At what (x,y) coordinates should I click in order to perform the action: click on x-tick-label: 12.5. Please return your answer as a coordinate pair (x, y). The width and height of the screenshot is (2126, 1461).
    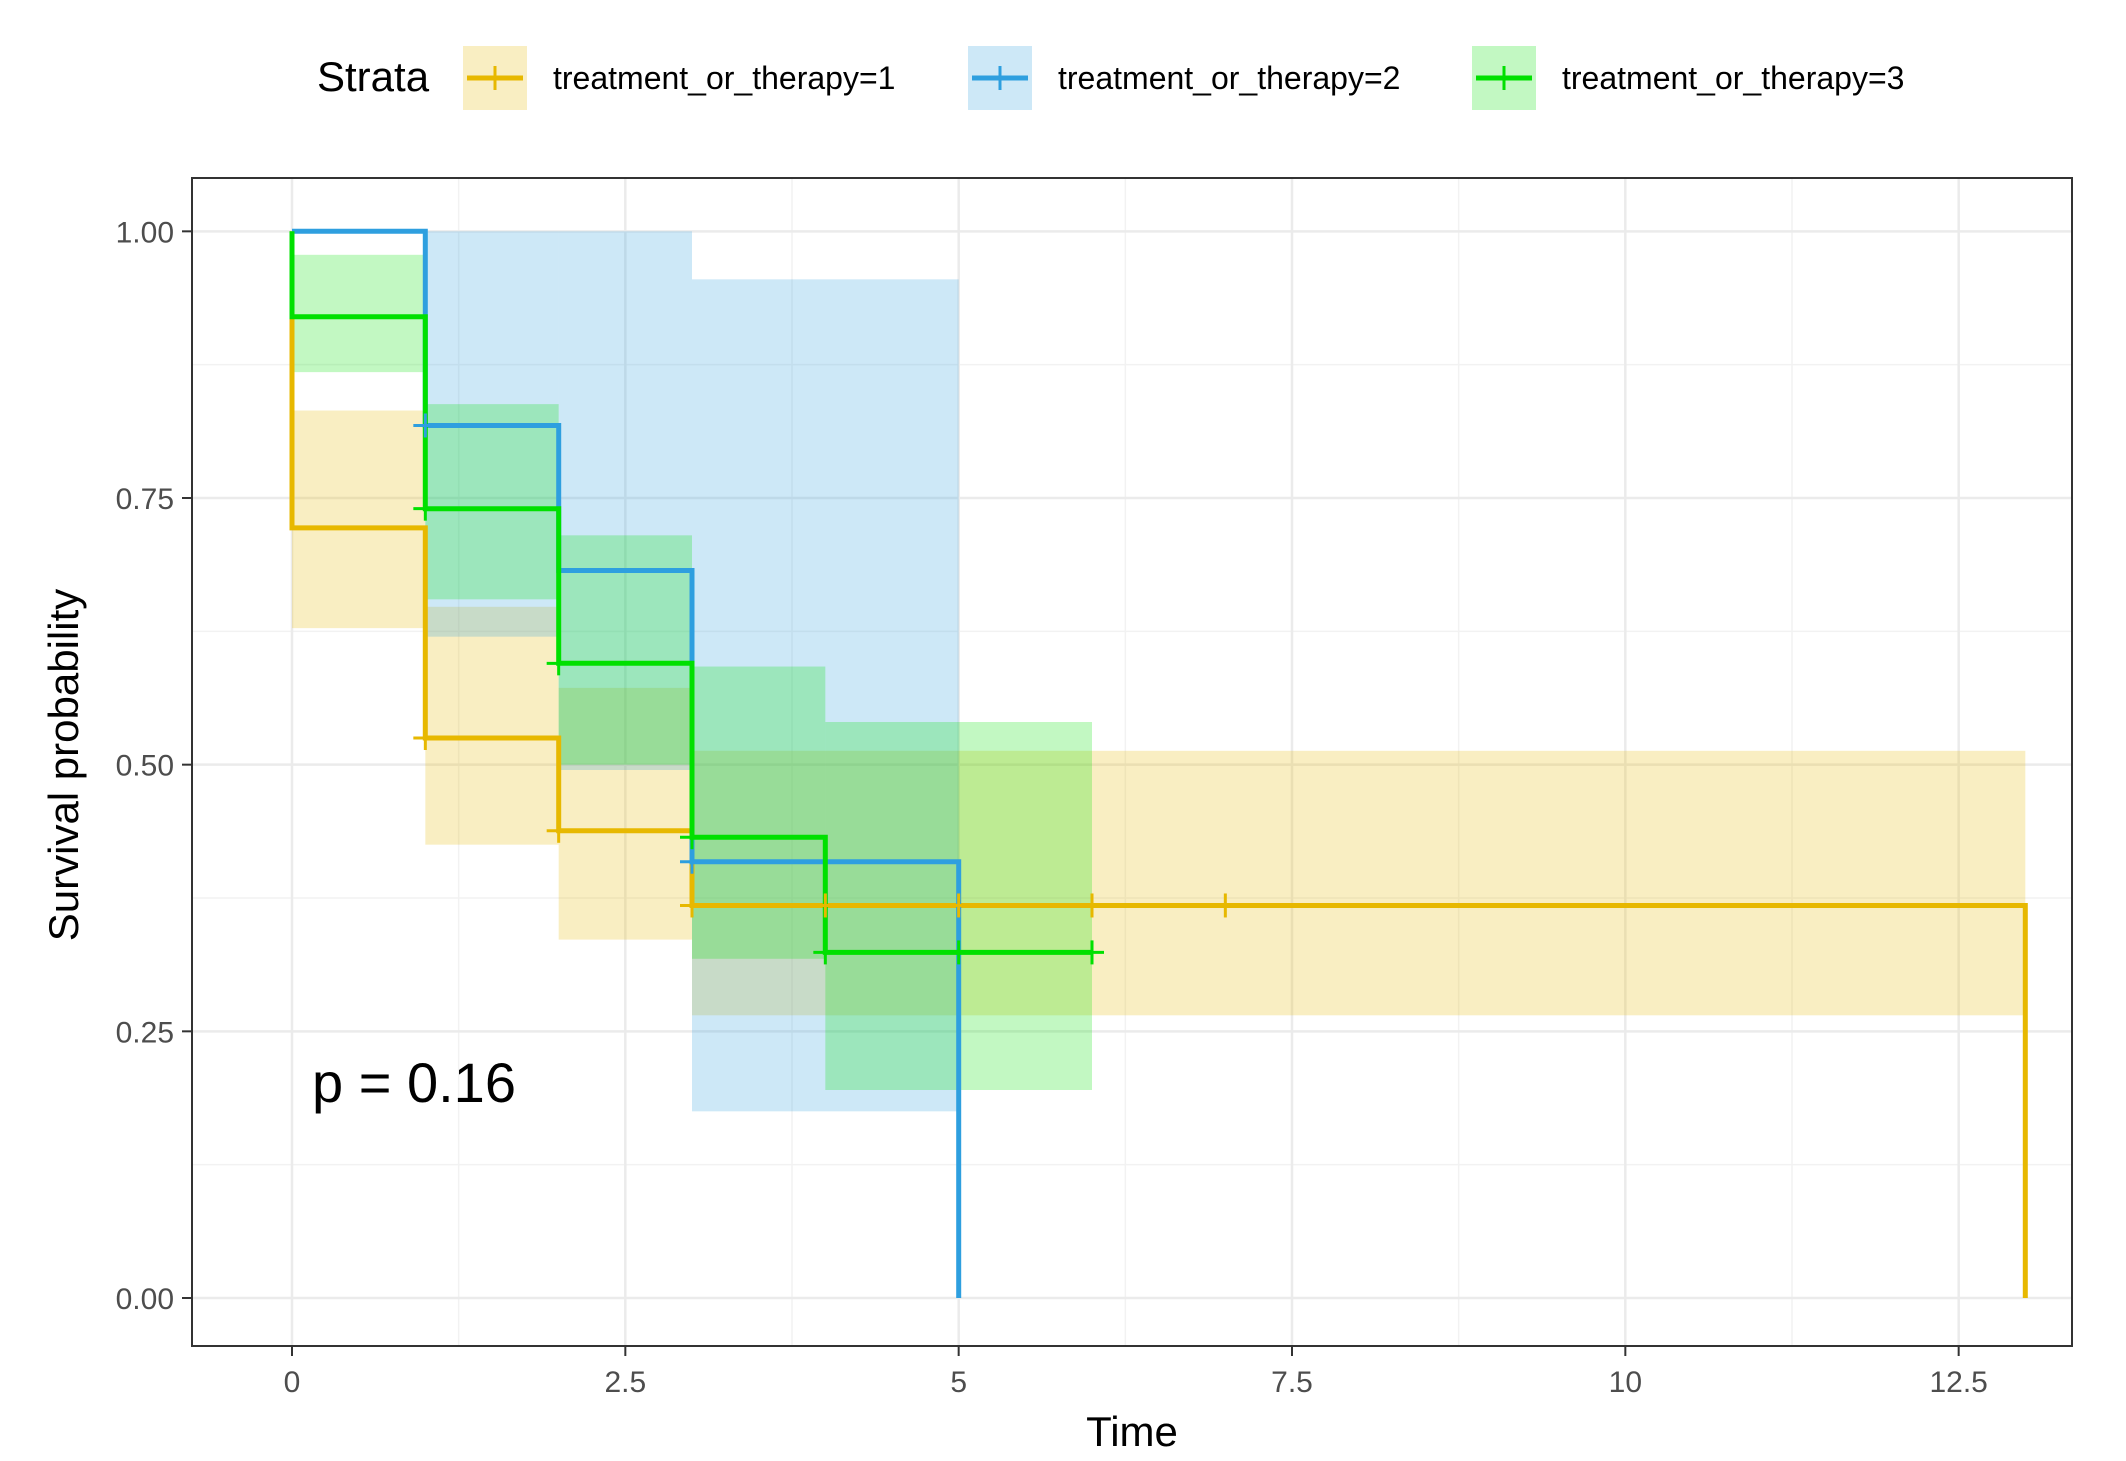
    Looking at the image, I should click on (1958, 1382).